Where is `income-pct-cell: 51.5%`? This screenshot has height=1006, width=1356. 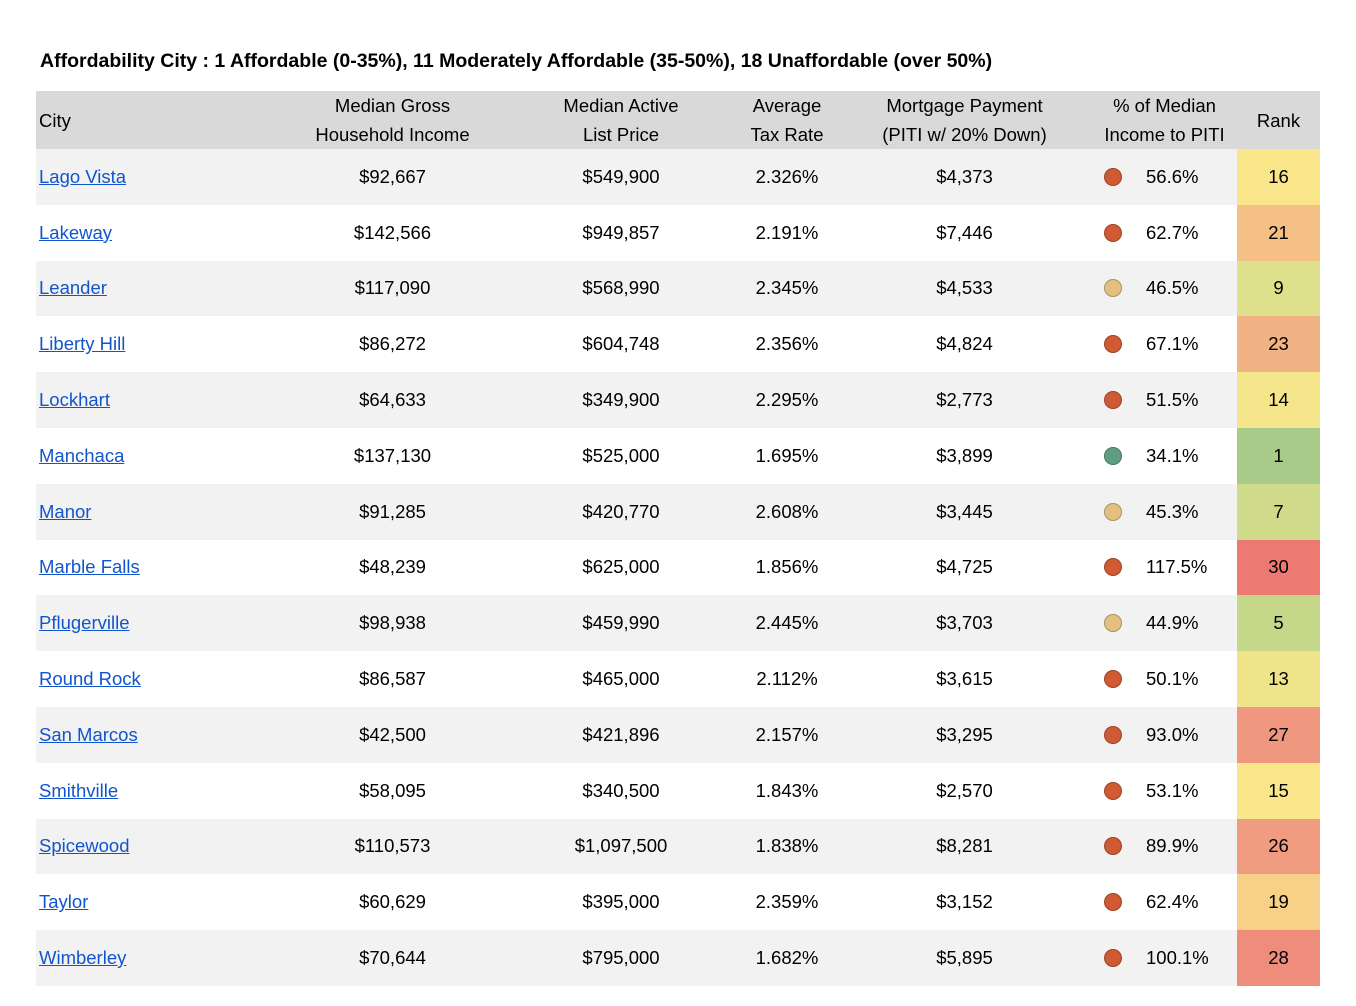 income-pct-cell: 51.5% is located at coordinates (1164, 400).